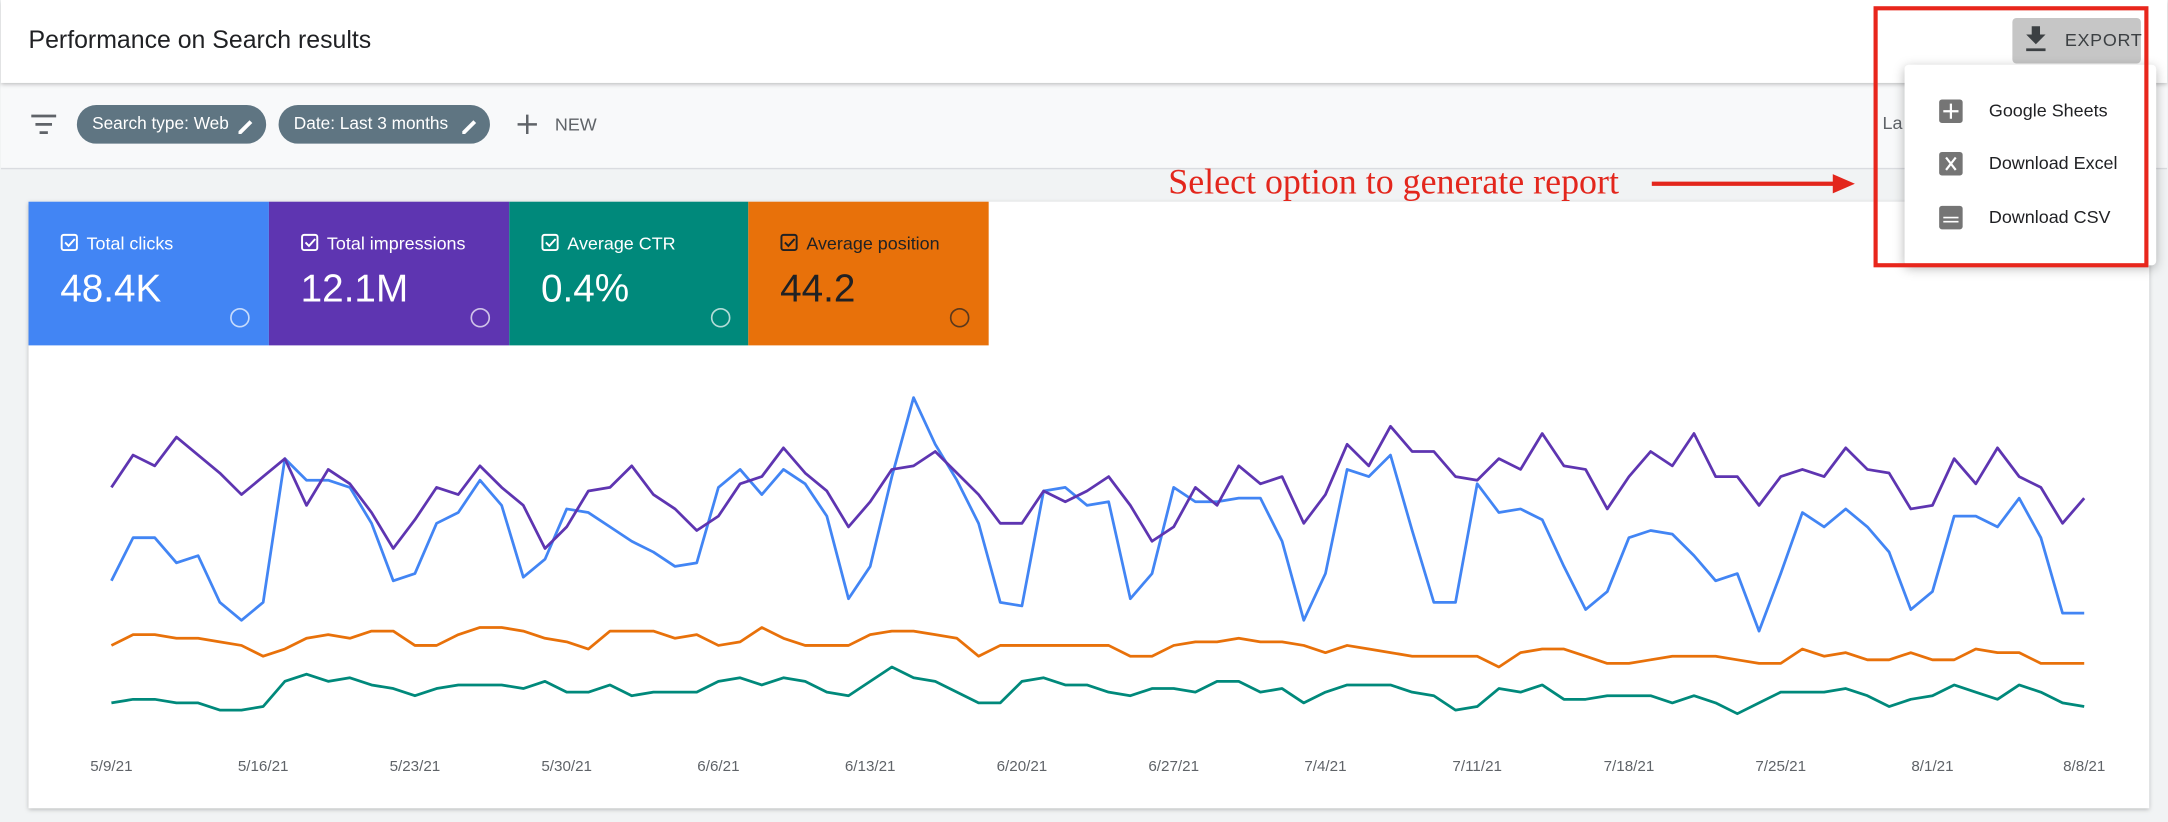 Image resolution: width=2168 pixels, height=822 pixels. Describe the element at coordinates (1780, 766) in the screenshot. I see `x-tick-label: 7/25/21` at that location.